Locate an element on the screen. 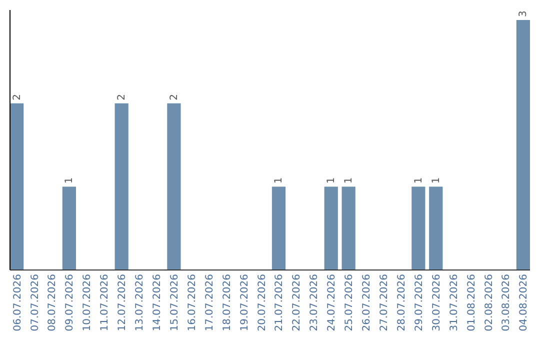  x-tick-label: 27.07.2026 is located at coordinates (384, 303).